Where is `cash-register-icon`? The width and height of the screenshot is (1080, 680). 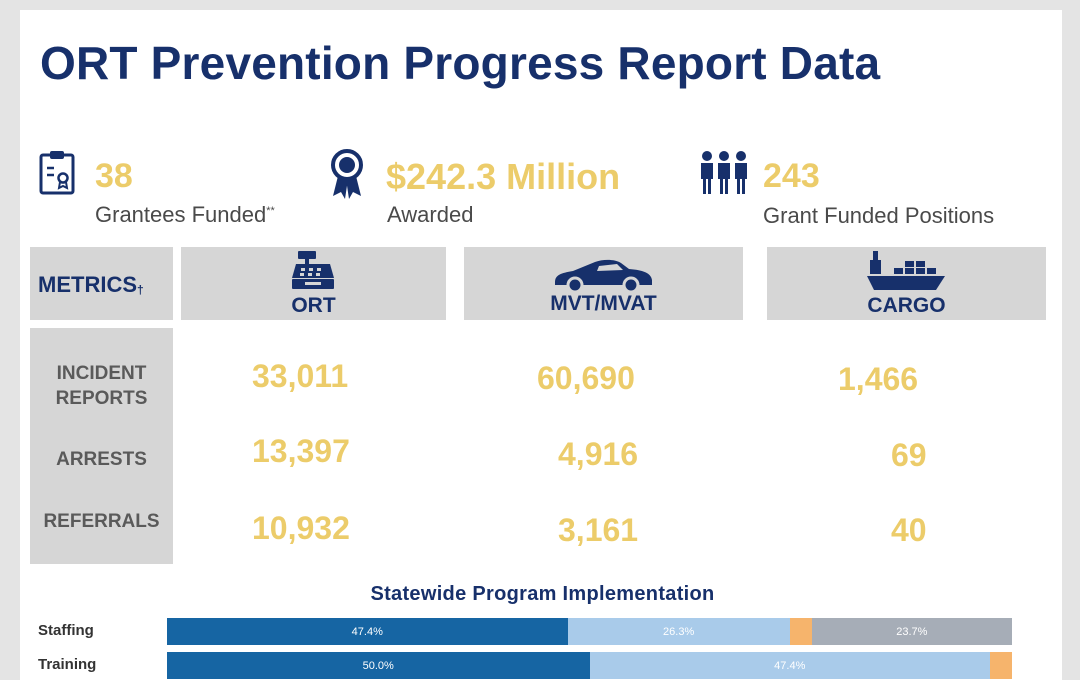
cash-register-icon is located at coordinates (313, 270).